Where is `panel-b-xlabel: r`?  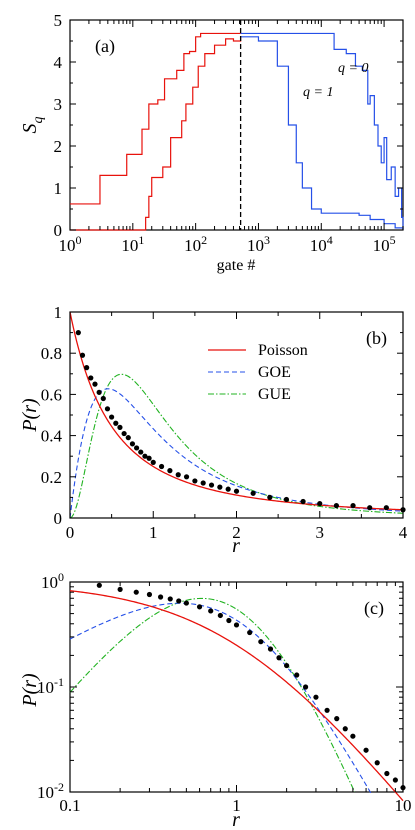 panel-b-xlabel: r is located at coordinates (236, 546).